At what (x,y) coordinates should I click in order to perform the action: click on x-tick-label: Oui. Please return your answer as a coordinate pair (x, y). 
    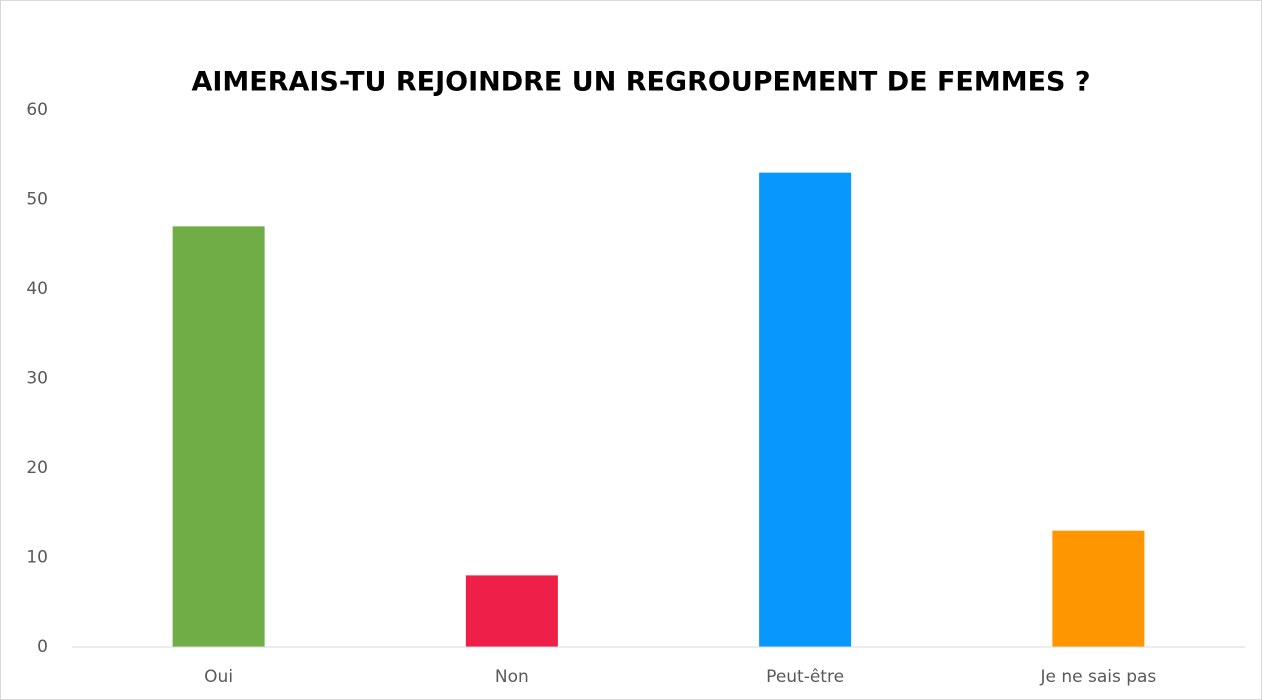
    Looking at the image, I should click on (218, 677).